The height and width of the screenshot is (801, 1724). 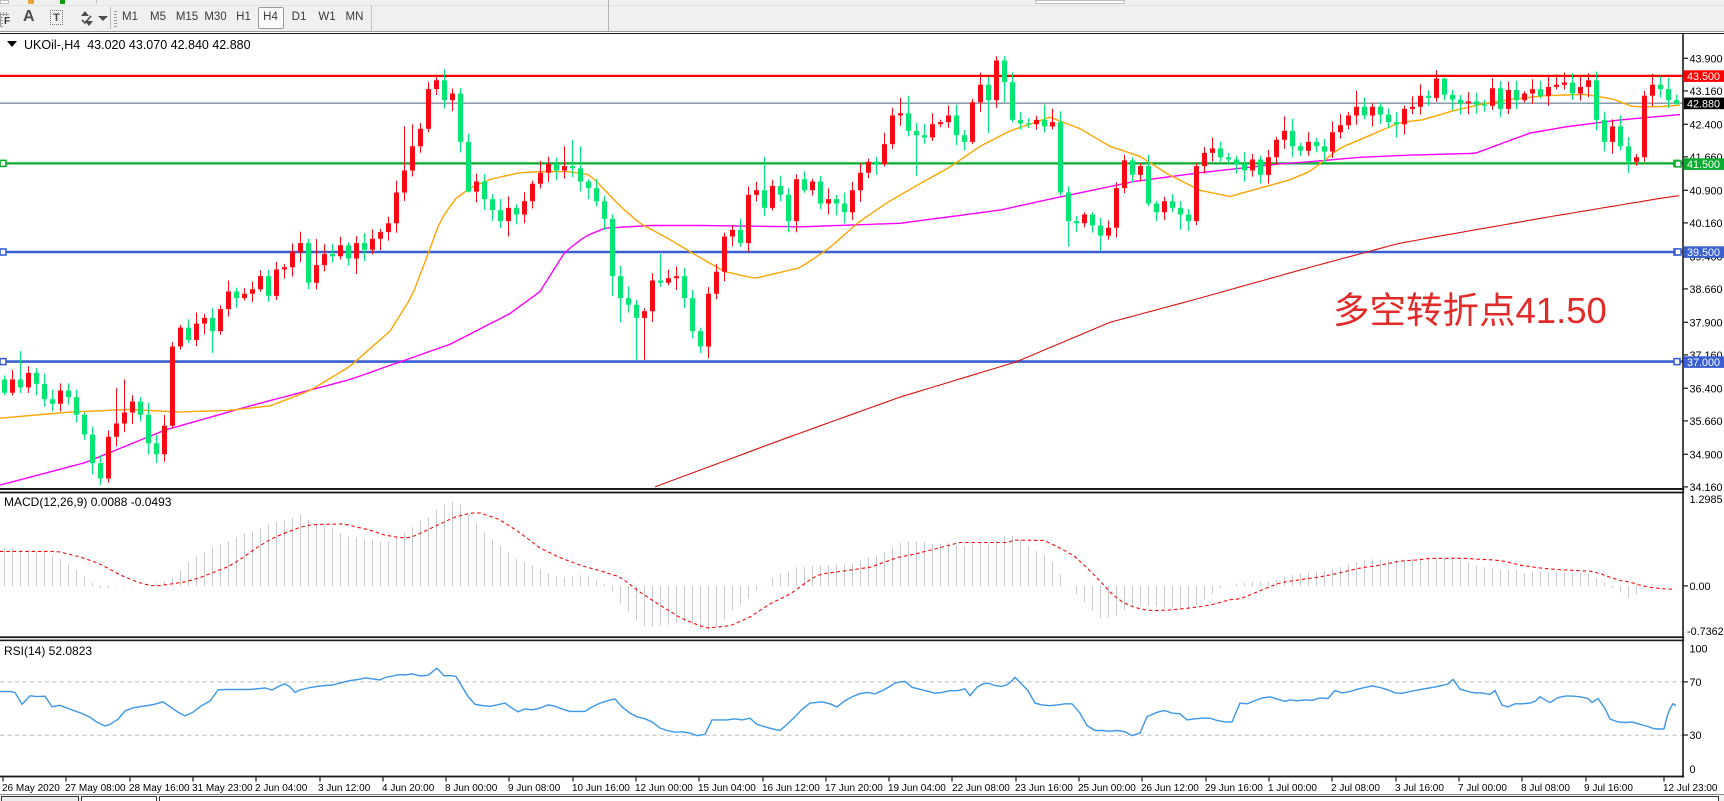 I want to click on svg-text: 多空转折点41.50, so click(x=1470, y=310).